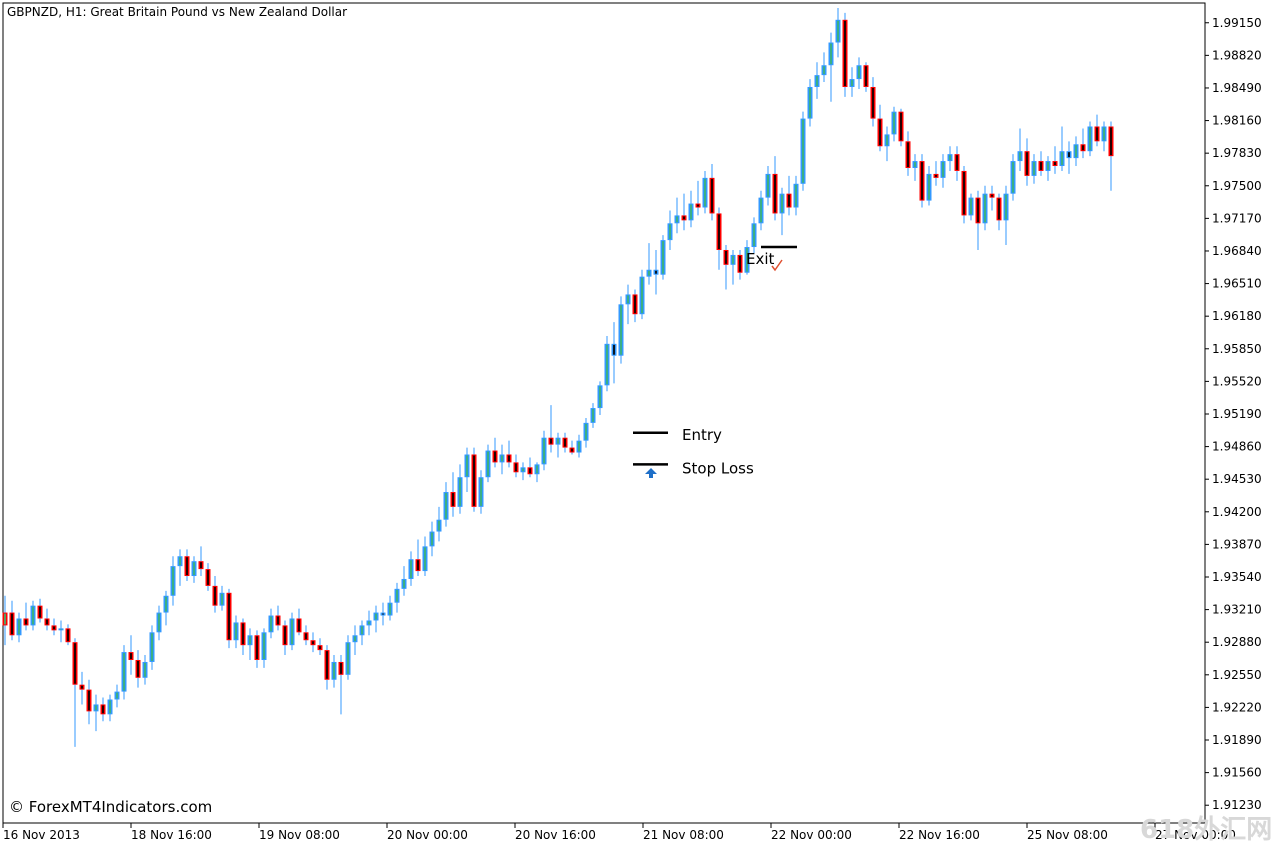 The height and width of the screenshot is (853, 1275). Describe the element at coordinates (1237, 316) in the screenshot. I see `price-tick-label: 1.96180` at that location.